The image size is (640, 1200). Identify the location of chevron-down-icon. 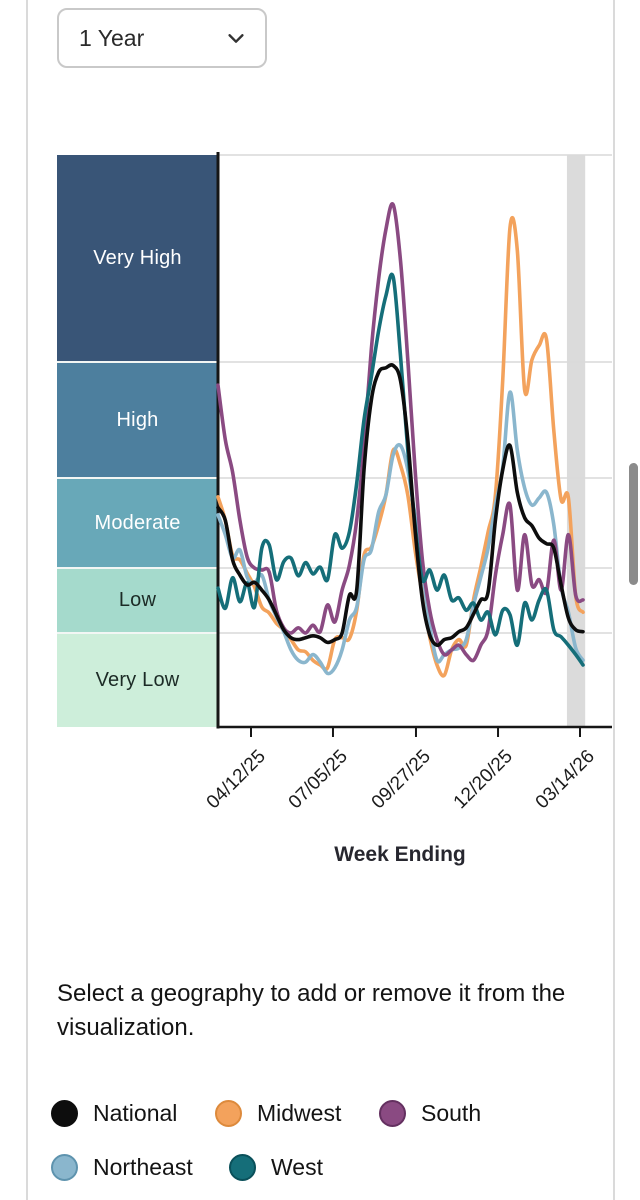
(236, 38).